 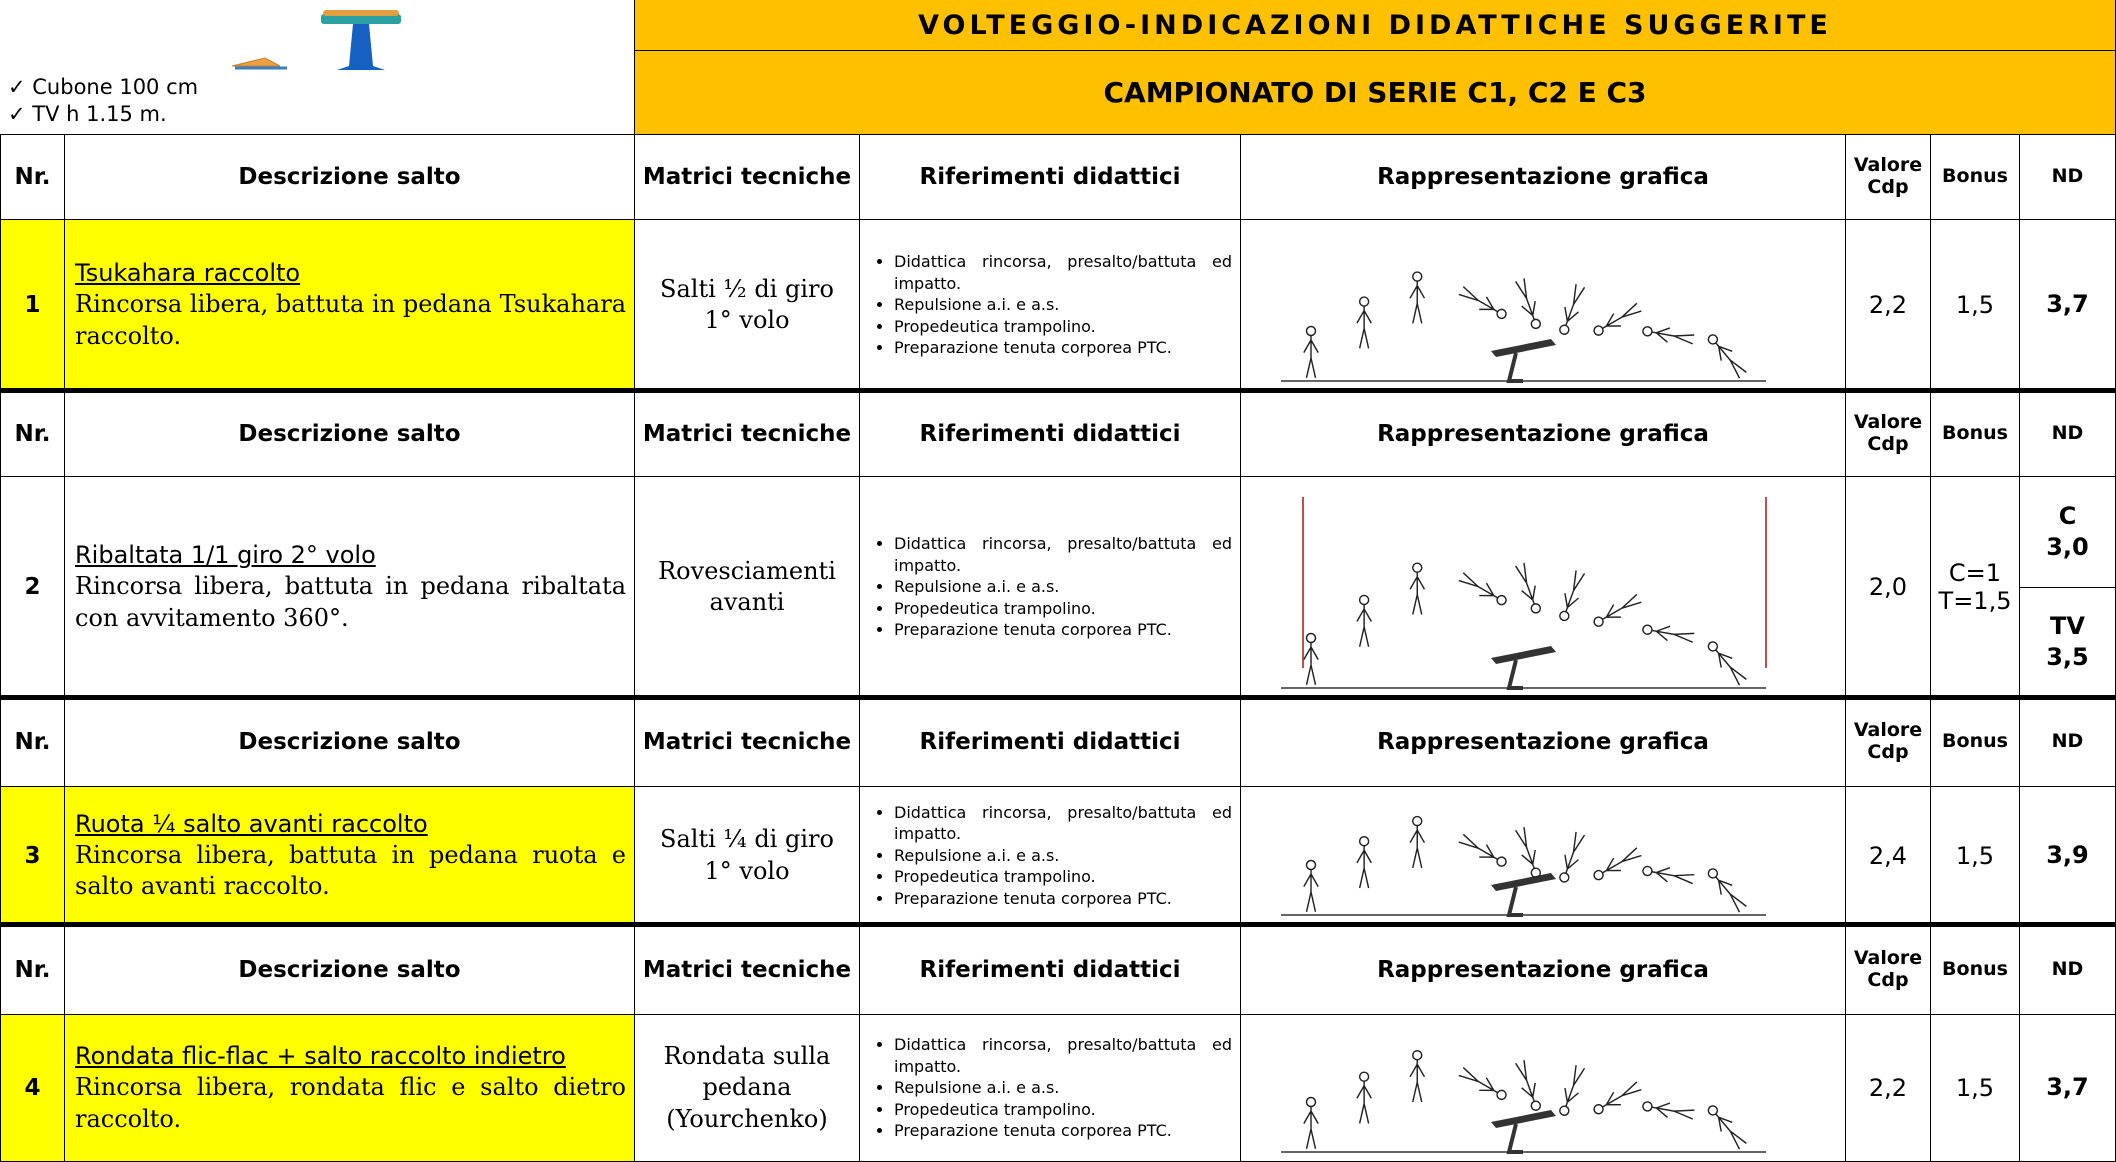 I want to click on technical-matrix: Salti ½ di giro 1° volo, so click(x=747, y=305).